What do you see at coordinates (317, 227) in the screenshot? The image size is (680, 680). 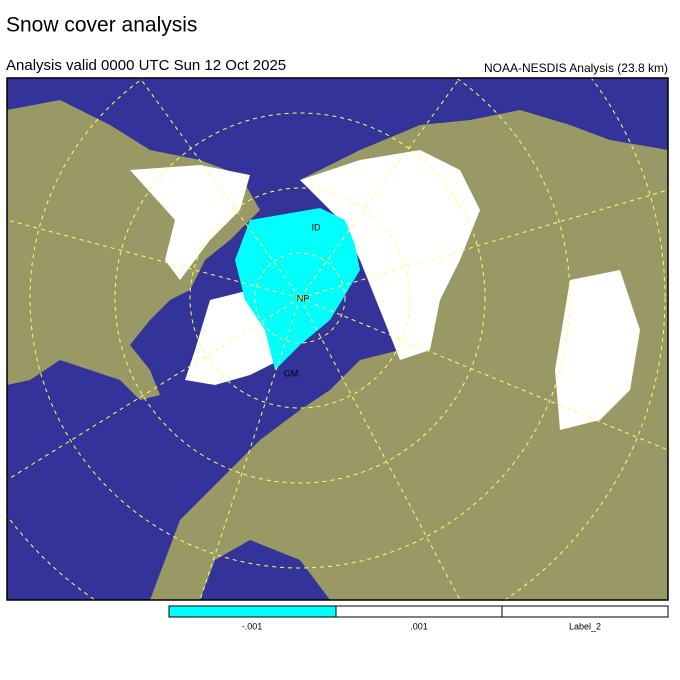 I see `map-label: ID` at bounding box center [317, 227].